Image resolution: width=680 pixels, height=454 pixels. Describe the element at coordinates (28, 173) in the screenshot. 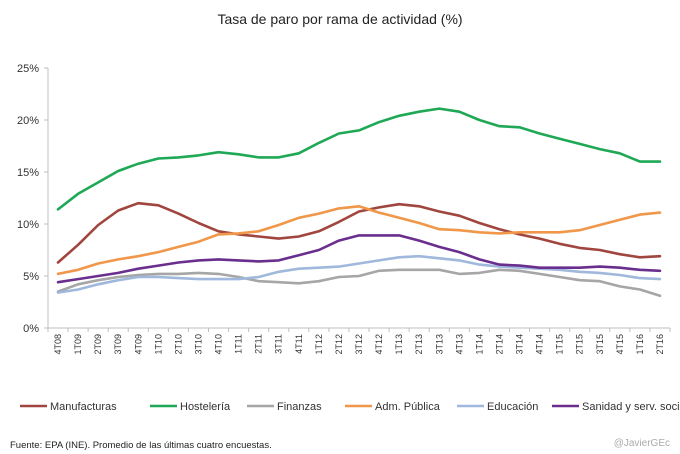

I see `y-tick-label: 15%` at that location.